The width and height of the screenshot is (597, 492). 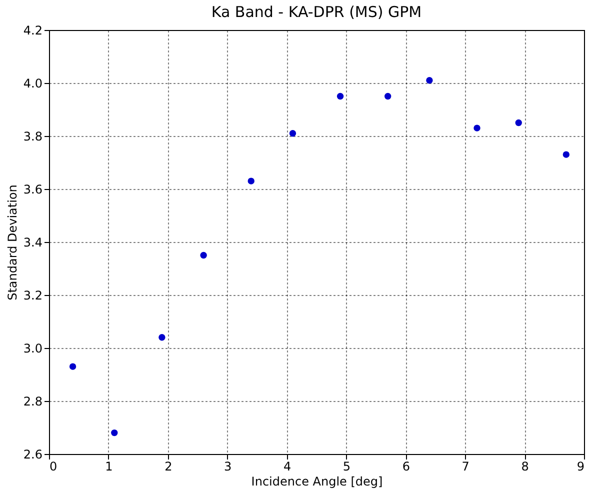 I want to click on x-tick-label: 9, so click(x=580, y=467).